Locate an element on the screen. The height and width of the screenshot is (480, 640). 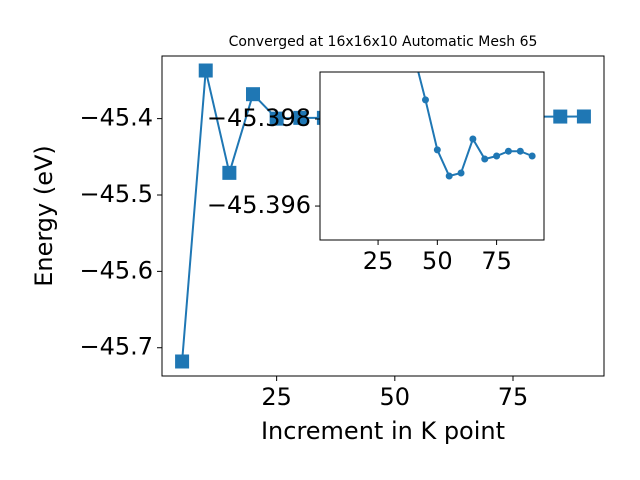
y-tick-label: −45.398 is located at coordinates (259, 118).